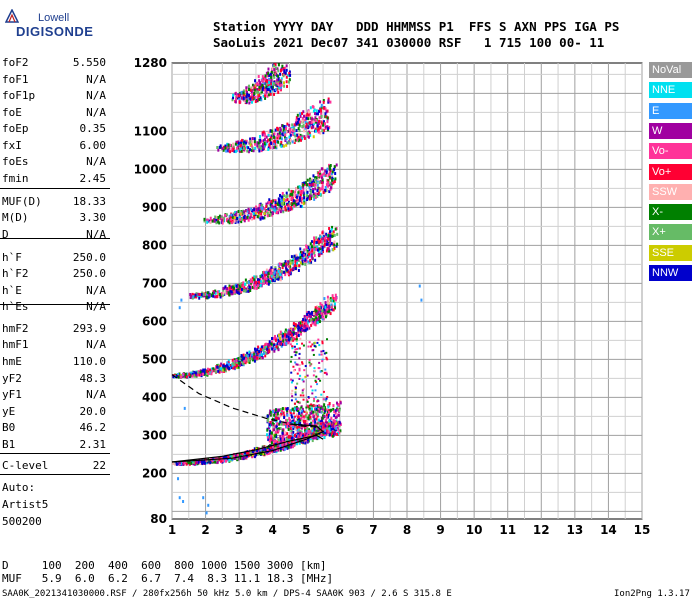 Image resolution: width=700 pixels, height=600 pixels. I want to click on x-tick-label: 15, so click(642, 530).